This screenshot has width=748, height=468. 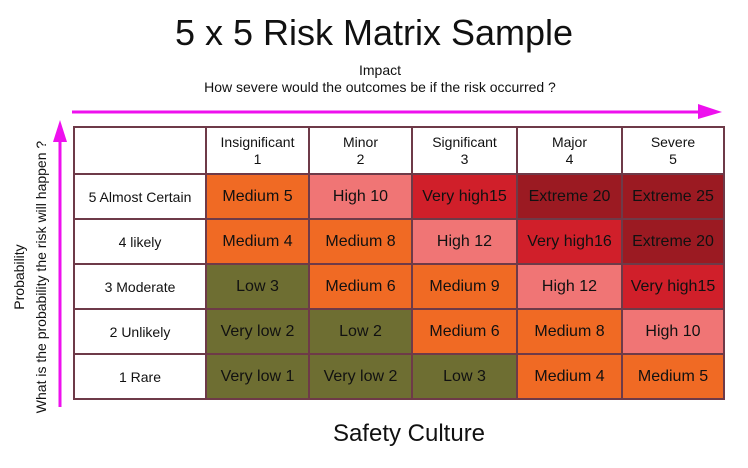 I want to click on impact-header: Severe 5, so click(x=673, y=150).